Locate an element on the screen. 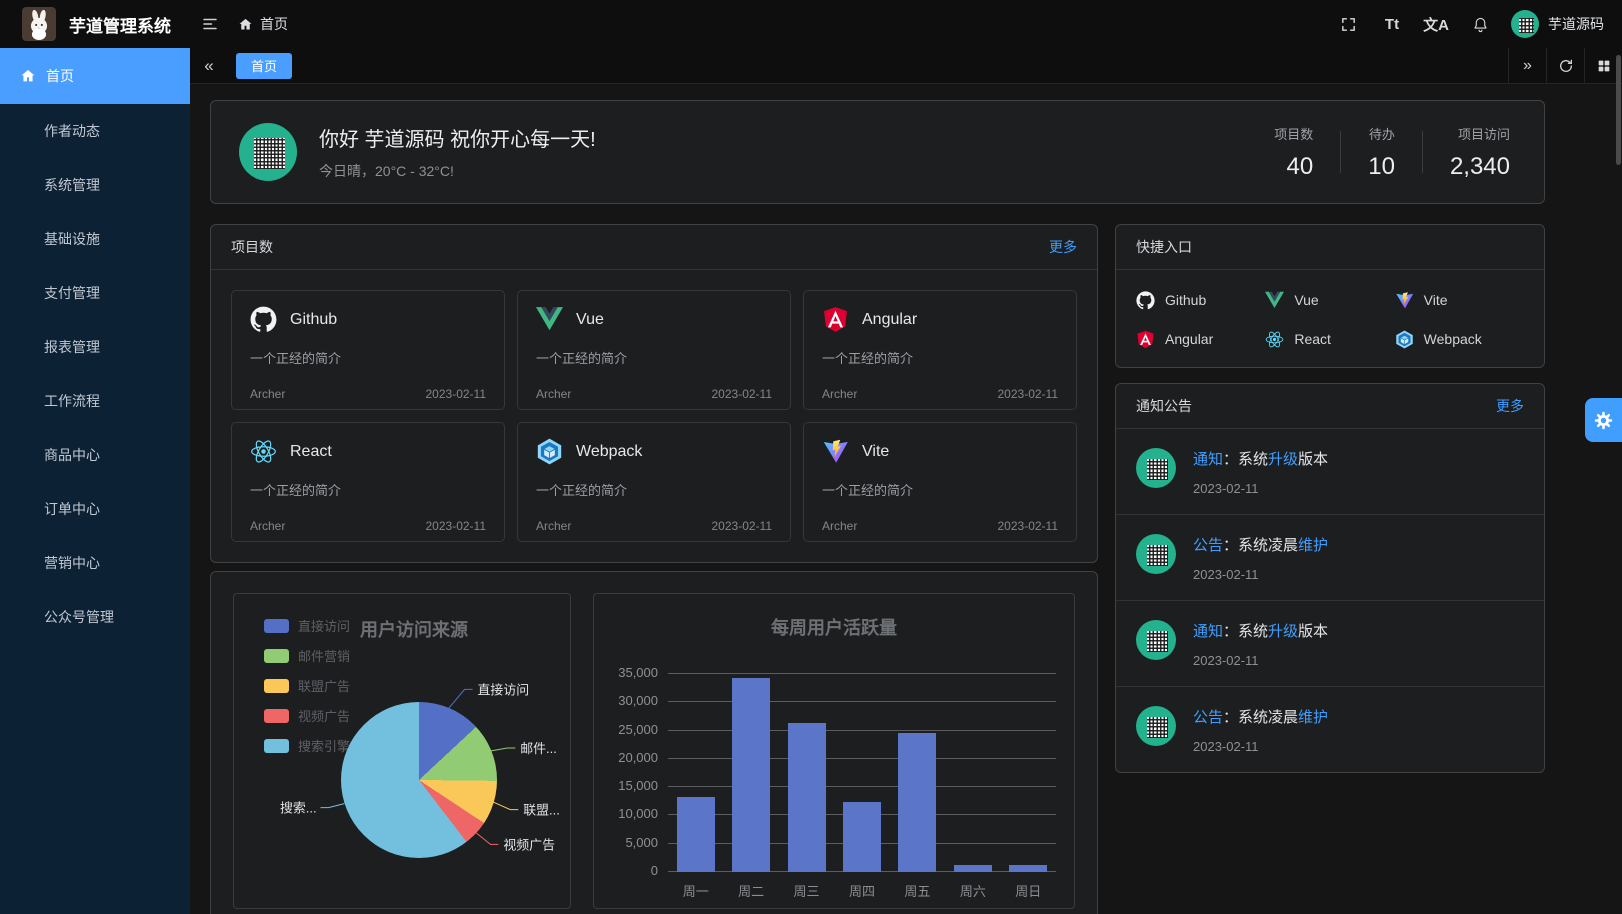 This screenshot has width=1622, height=914. user-avatar is located at coordinates (1525, 24).